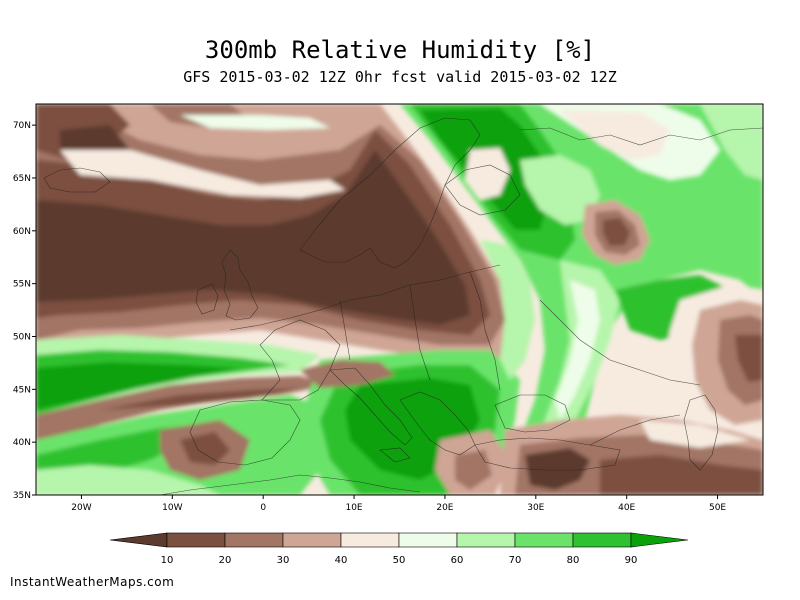 This screenshot has width=800, height=600. I want to click on latitude-axis: 35N 40N 45N 50N 55N 60N 65N 70N, so click(24, 311).